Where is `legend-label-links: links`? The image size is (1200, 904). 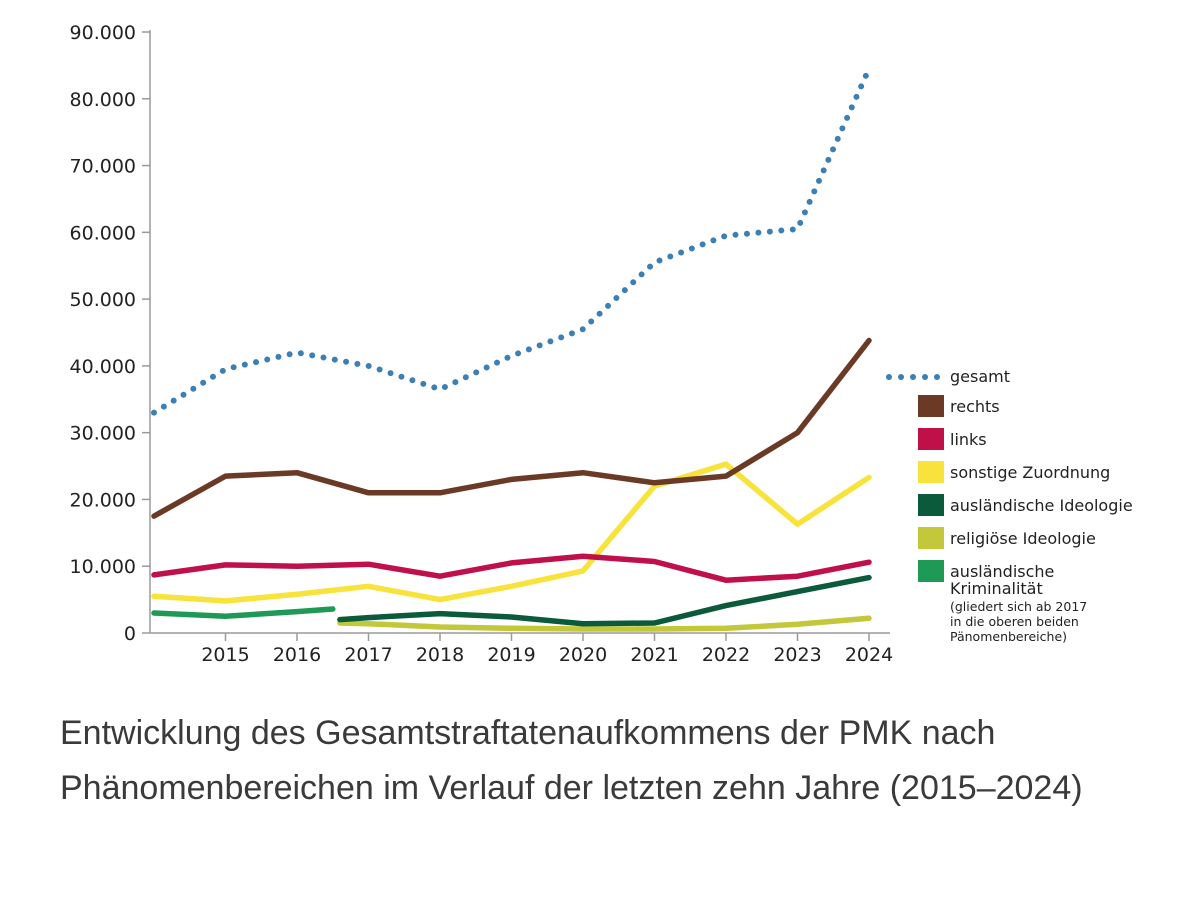
legend-label-links: links is located at coordinates (968, 439).